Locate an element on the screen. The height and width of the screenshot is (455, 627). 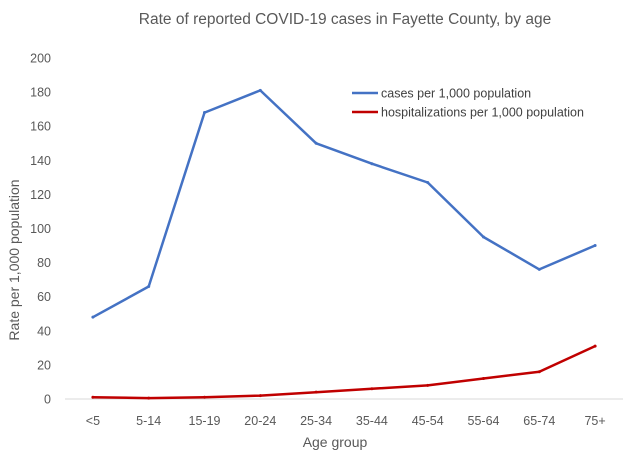
legend-label: hospitalizations per 1,000 population is located at coordinates (482, 113).